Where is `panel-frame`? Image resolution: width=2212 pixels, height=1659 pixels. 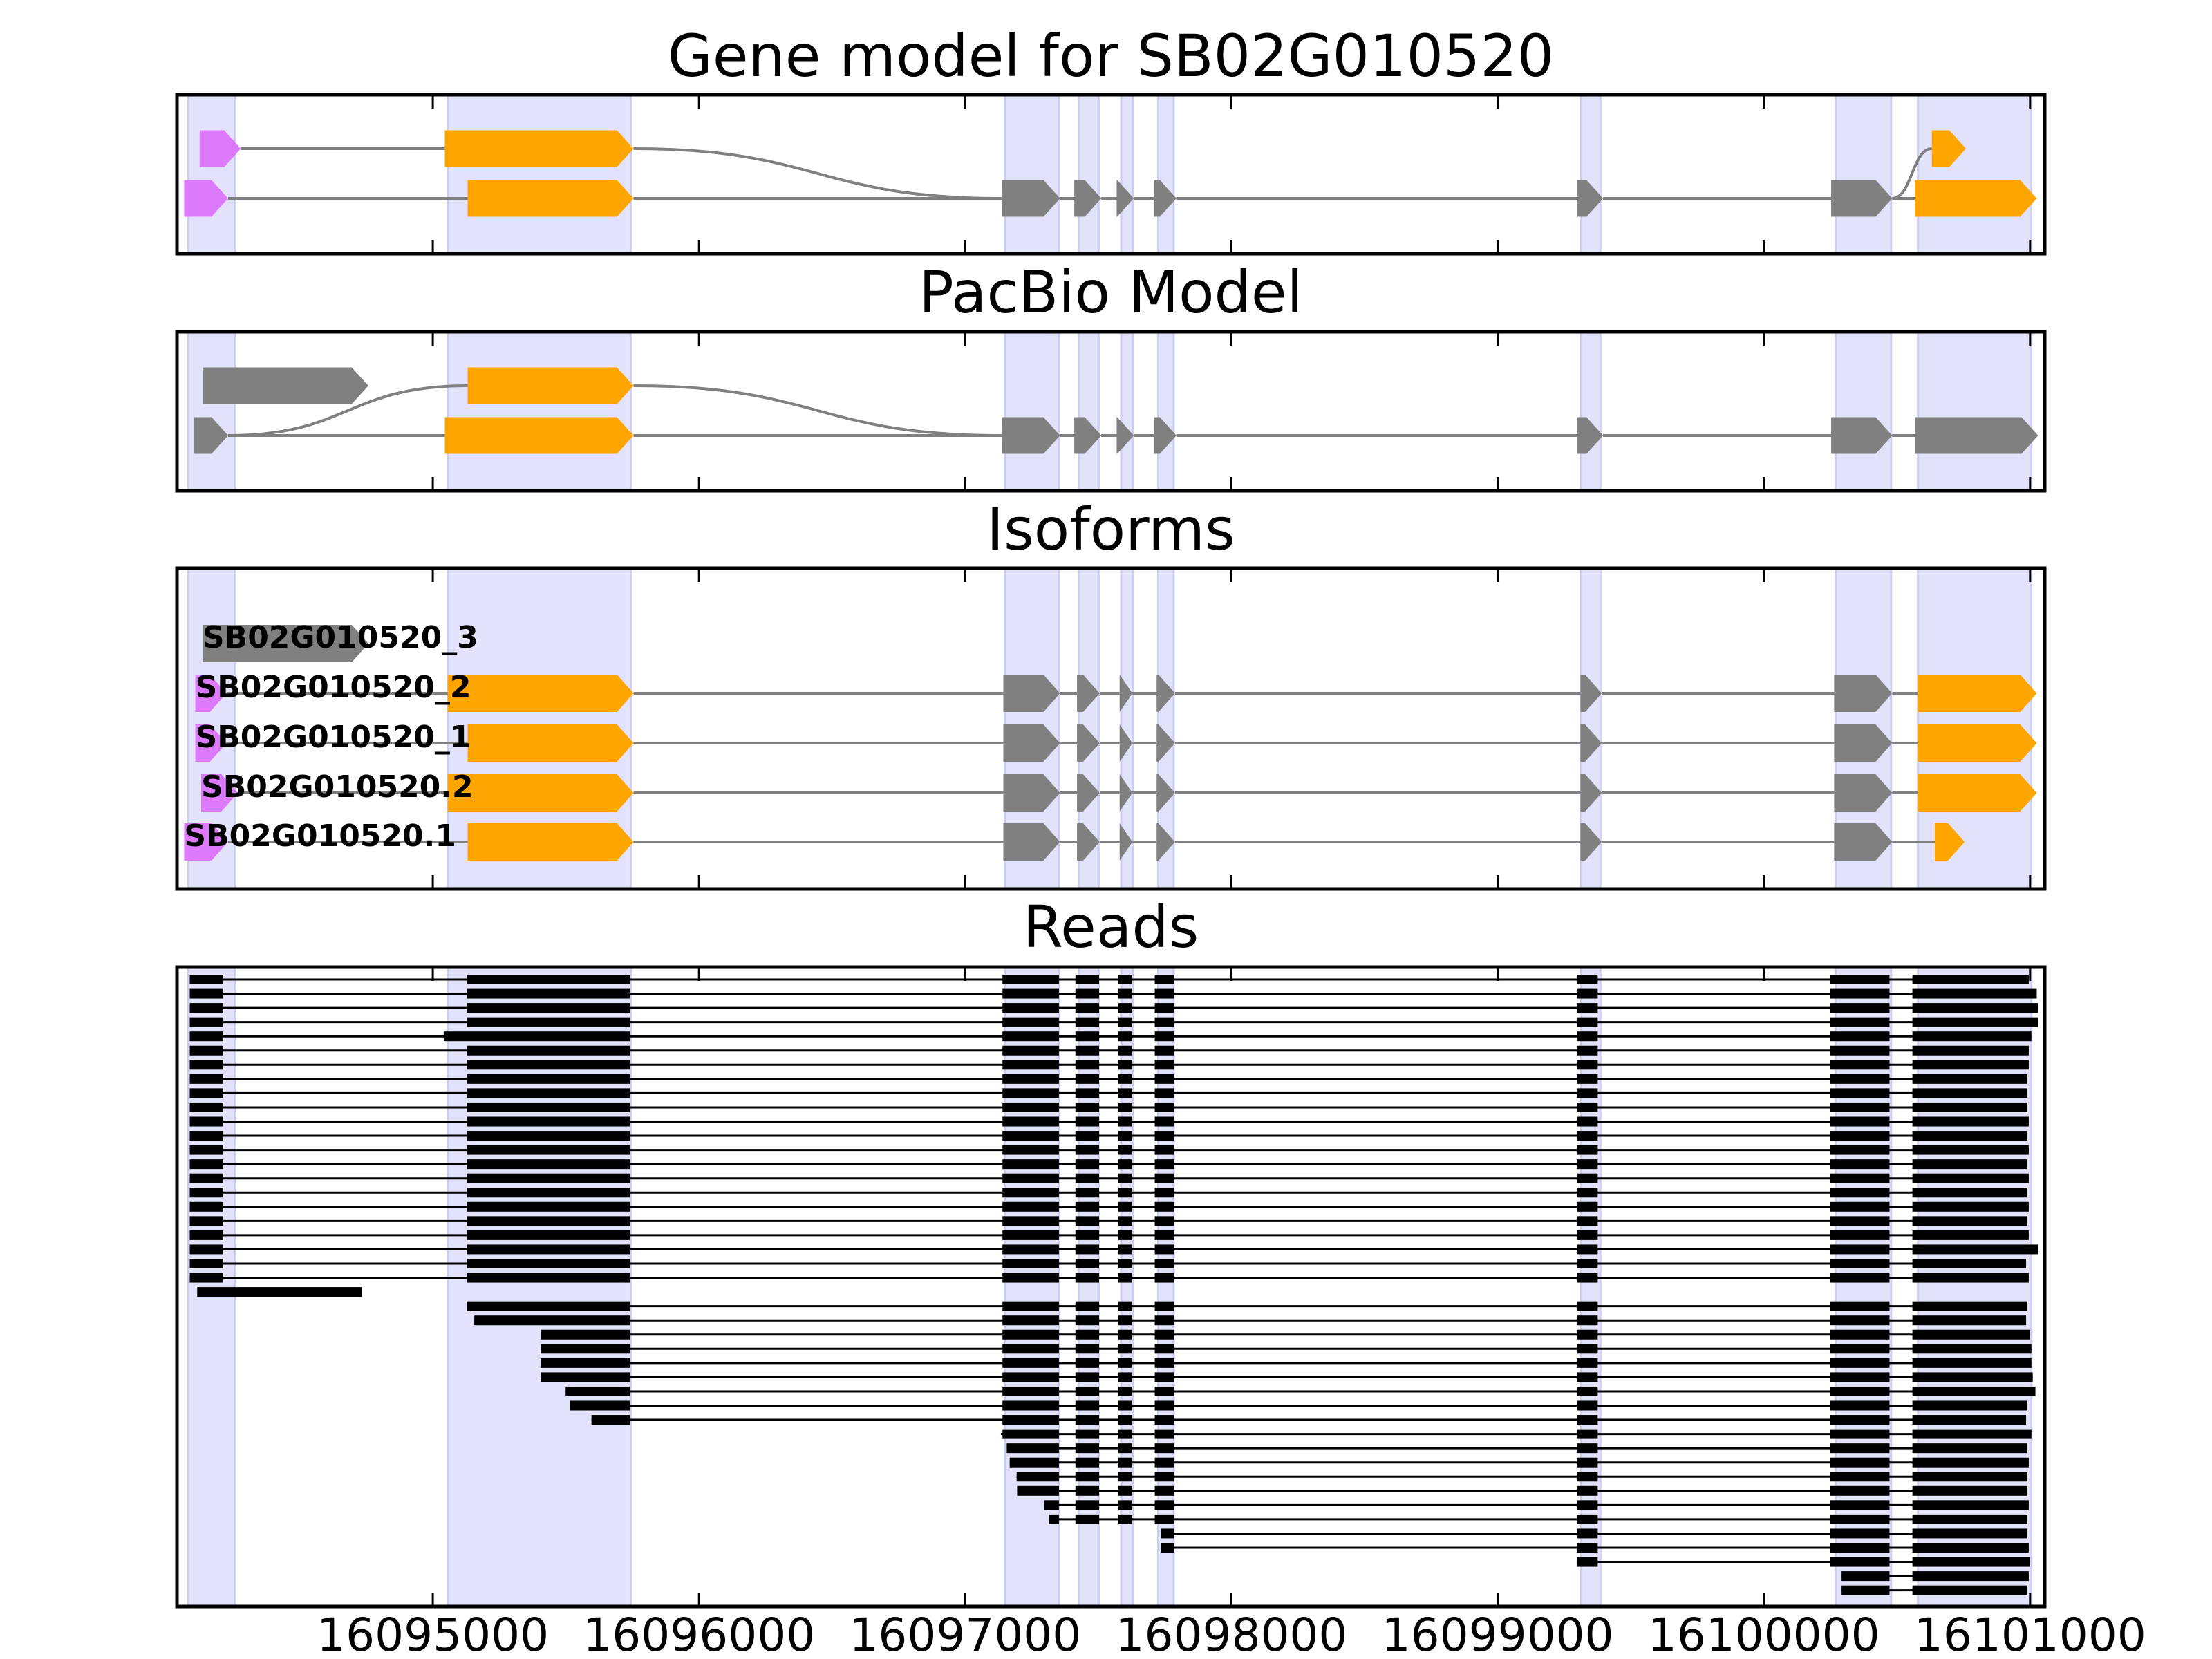
panel-frame is located at coordinates (1111, 412).